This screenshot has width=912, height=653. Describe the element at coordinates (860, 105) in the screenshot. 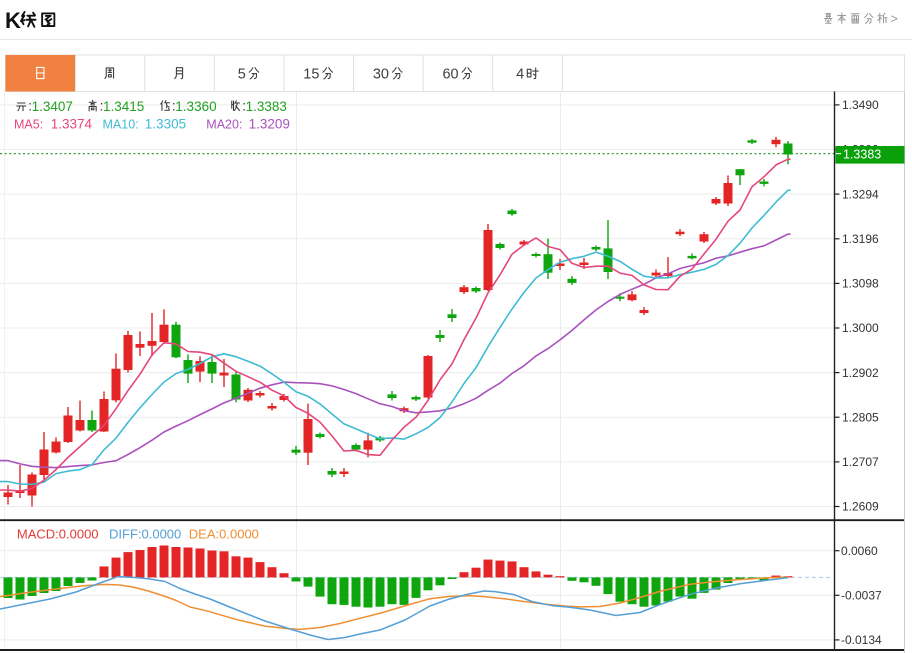

I see `svg-text: 1.3490` at that location.